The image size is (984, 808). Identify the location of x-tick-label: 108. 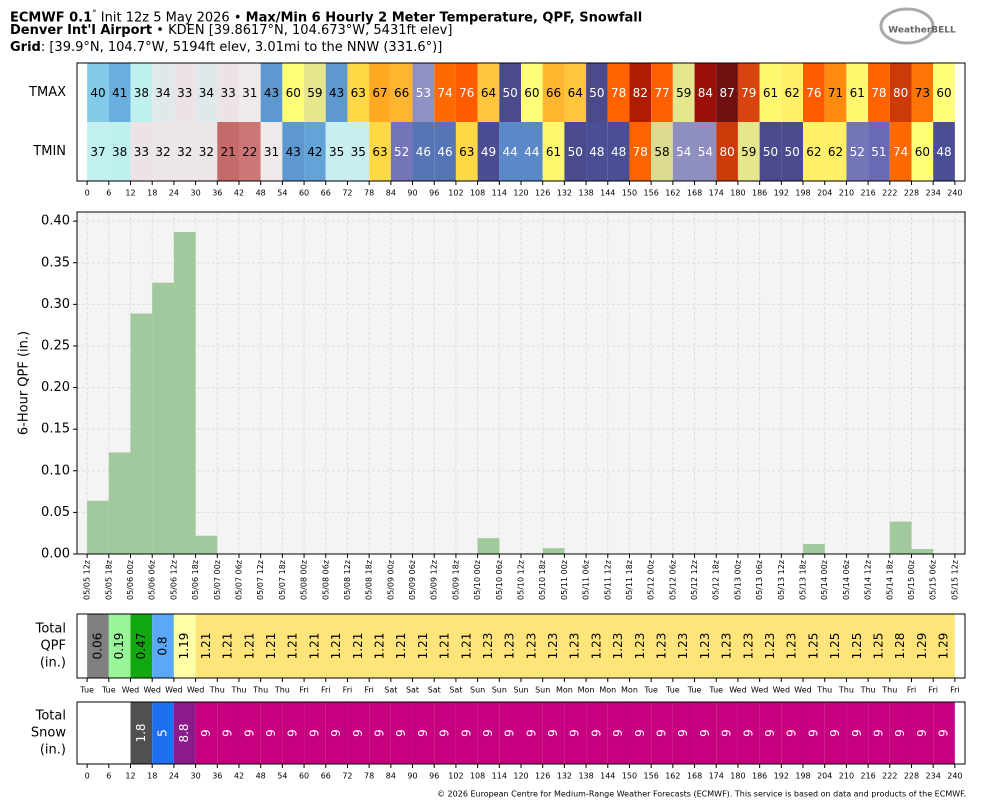
(477, 193).